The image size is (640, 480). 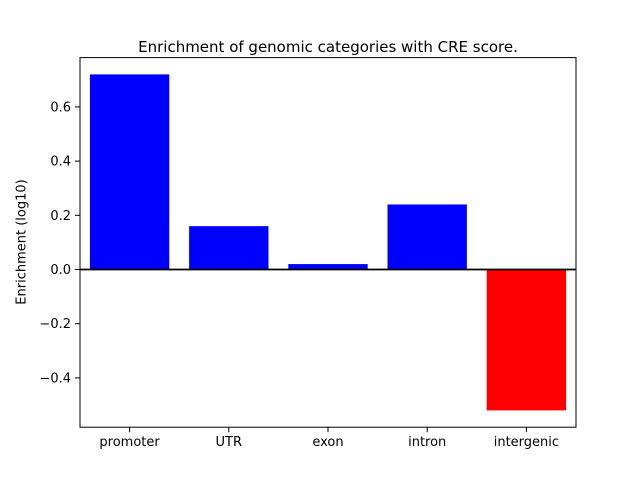 What do you see at coordinates (427, 237) in the screenshot?
I see `bar-intron` at bounding box center [427, 237].